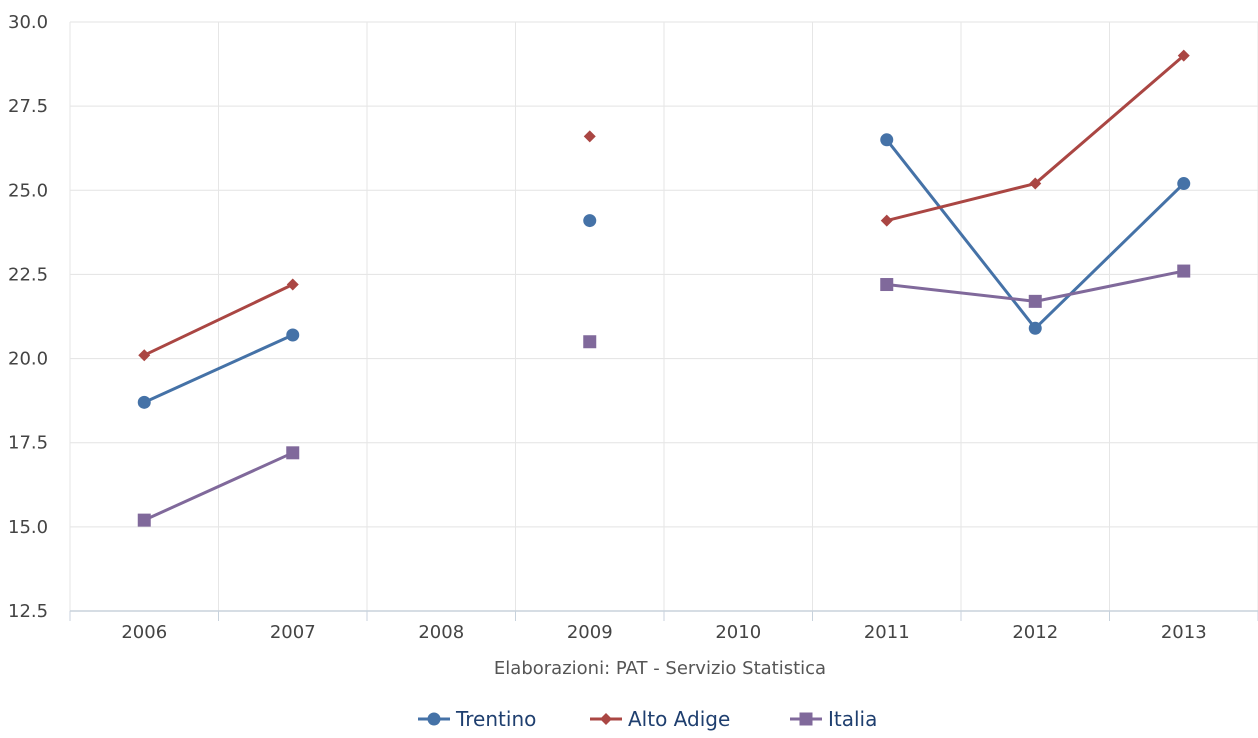 The width and height of the screenshot is (1258, 738). I want to click on x-tick-label: 2006, so click(144, 632).